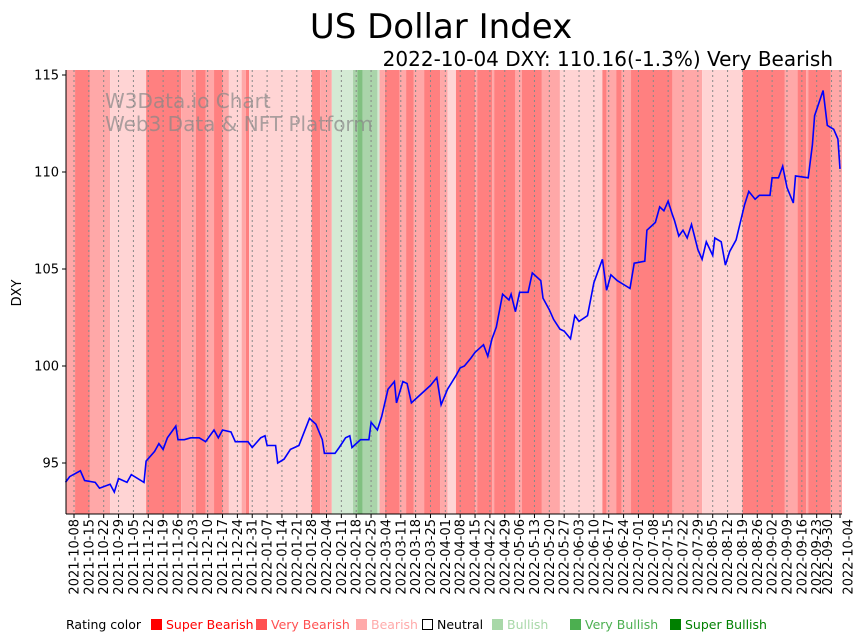 This screenshot has height=641, width=860. Describe the element at coordinates (849, 557) in the screenshot. I see `x-tick-label: 2022-10-04` at that location.